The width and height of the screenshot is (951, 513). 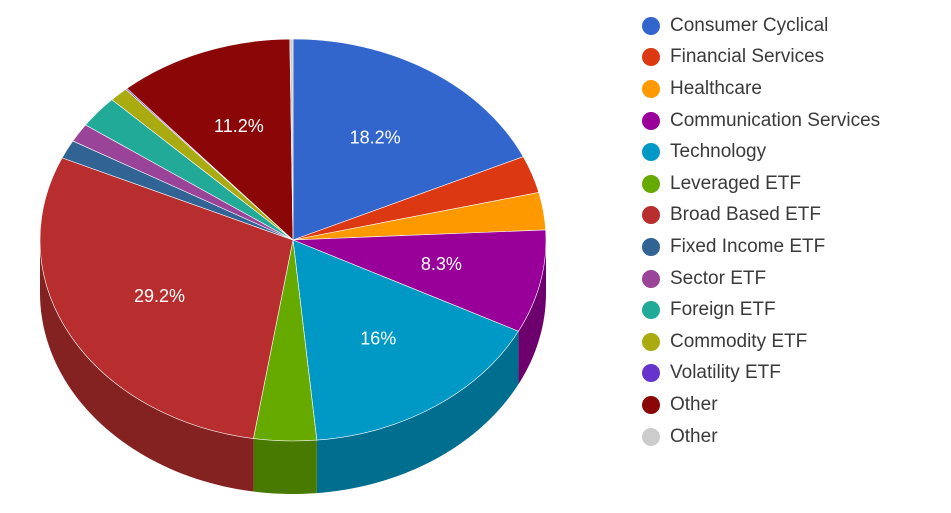 I want to click on legend-item: Financial Services, so click(x=792, y=58).